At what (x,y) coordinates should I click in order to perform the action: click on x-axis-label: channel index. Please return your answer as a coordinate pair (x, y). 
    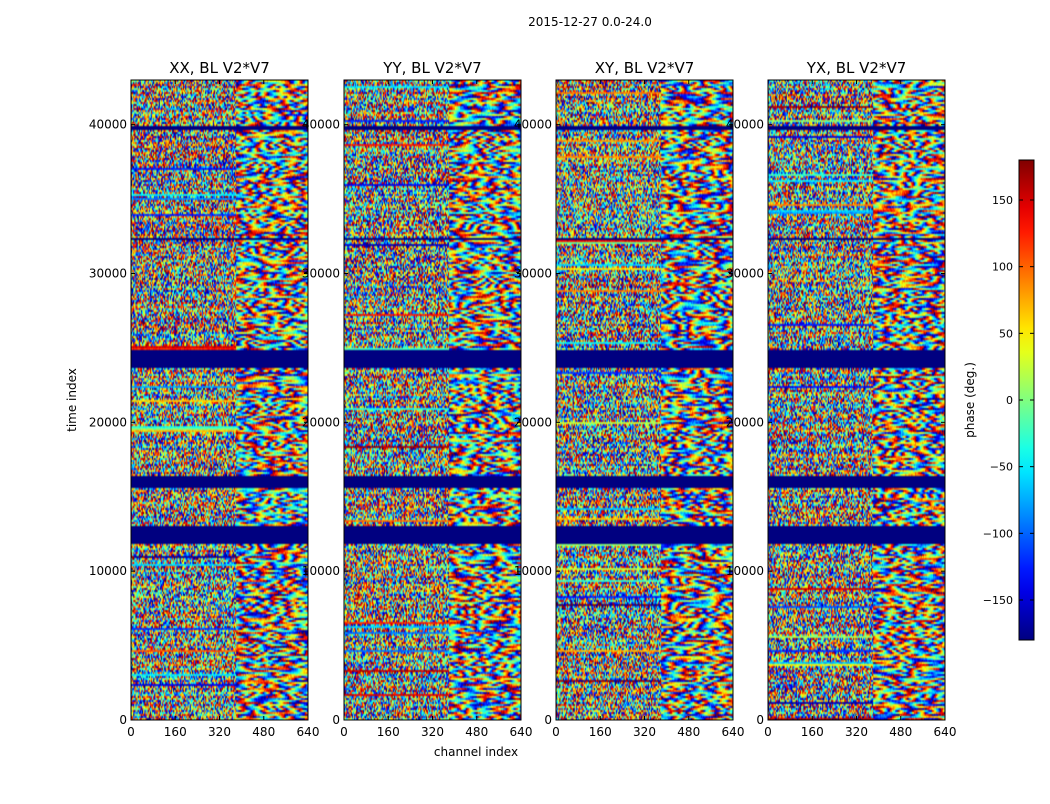
    Looking at the image, I should click on (476, 752).